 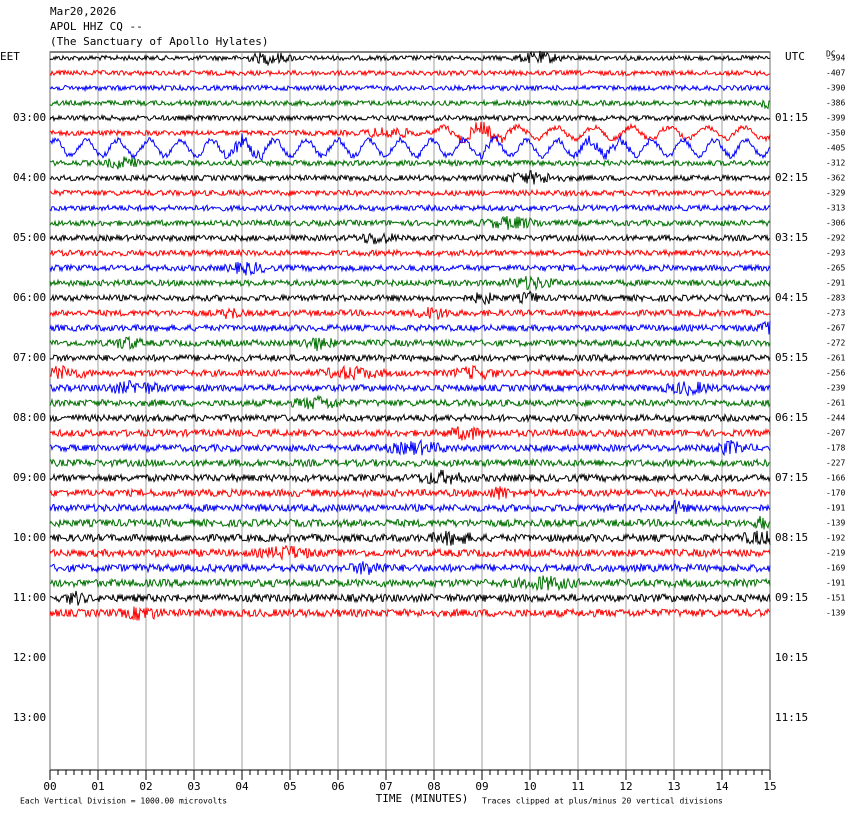 What do you see at coordinates (289, 786) in the screenshot?
I see `x-tick-label: 05` at bounding box center [289, 786].